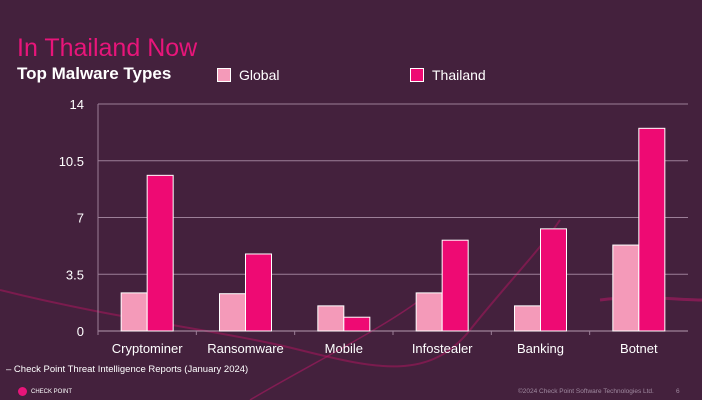 Image resolution: width=702 pixels, height=400 pixels. I want to click on bar-global-mobile, so click(331, 318).